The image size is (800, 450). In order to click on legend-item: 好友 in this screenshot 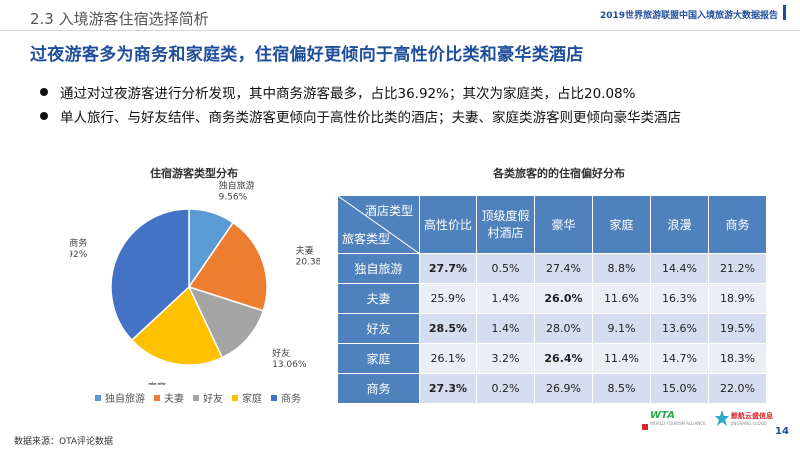, I will do `click(208, 397)`.